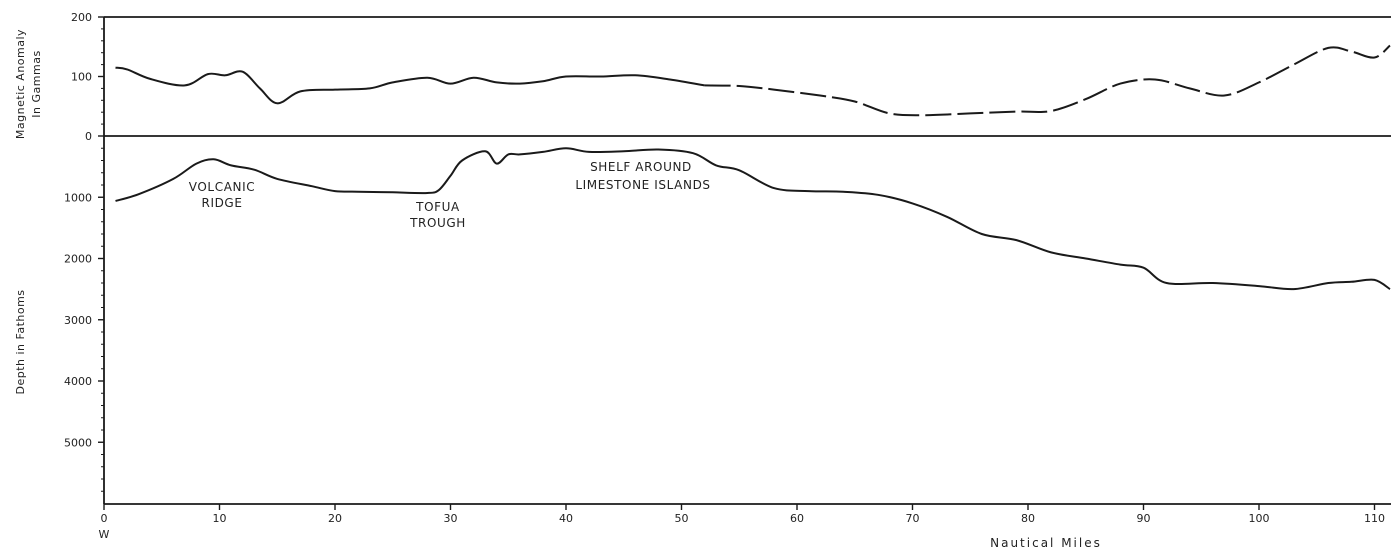  Describe the element at coordinates (743, 514) in the screenshot. I see `x-axis-ticks: 0 10 20 30 40 50 60 70 80 90 100 110` at that location.